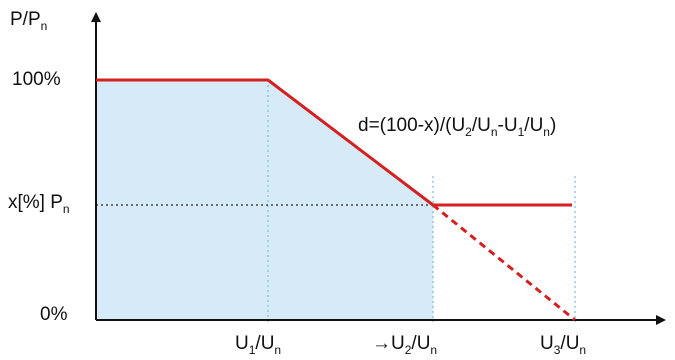 The image size is (675, 360). What do you see at coordinates (54, 314) in the screenshot?
I see `y-tick-0-percent: 0%` at bounding box center [54, 314].